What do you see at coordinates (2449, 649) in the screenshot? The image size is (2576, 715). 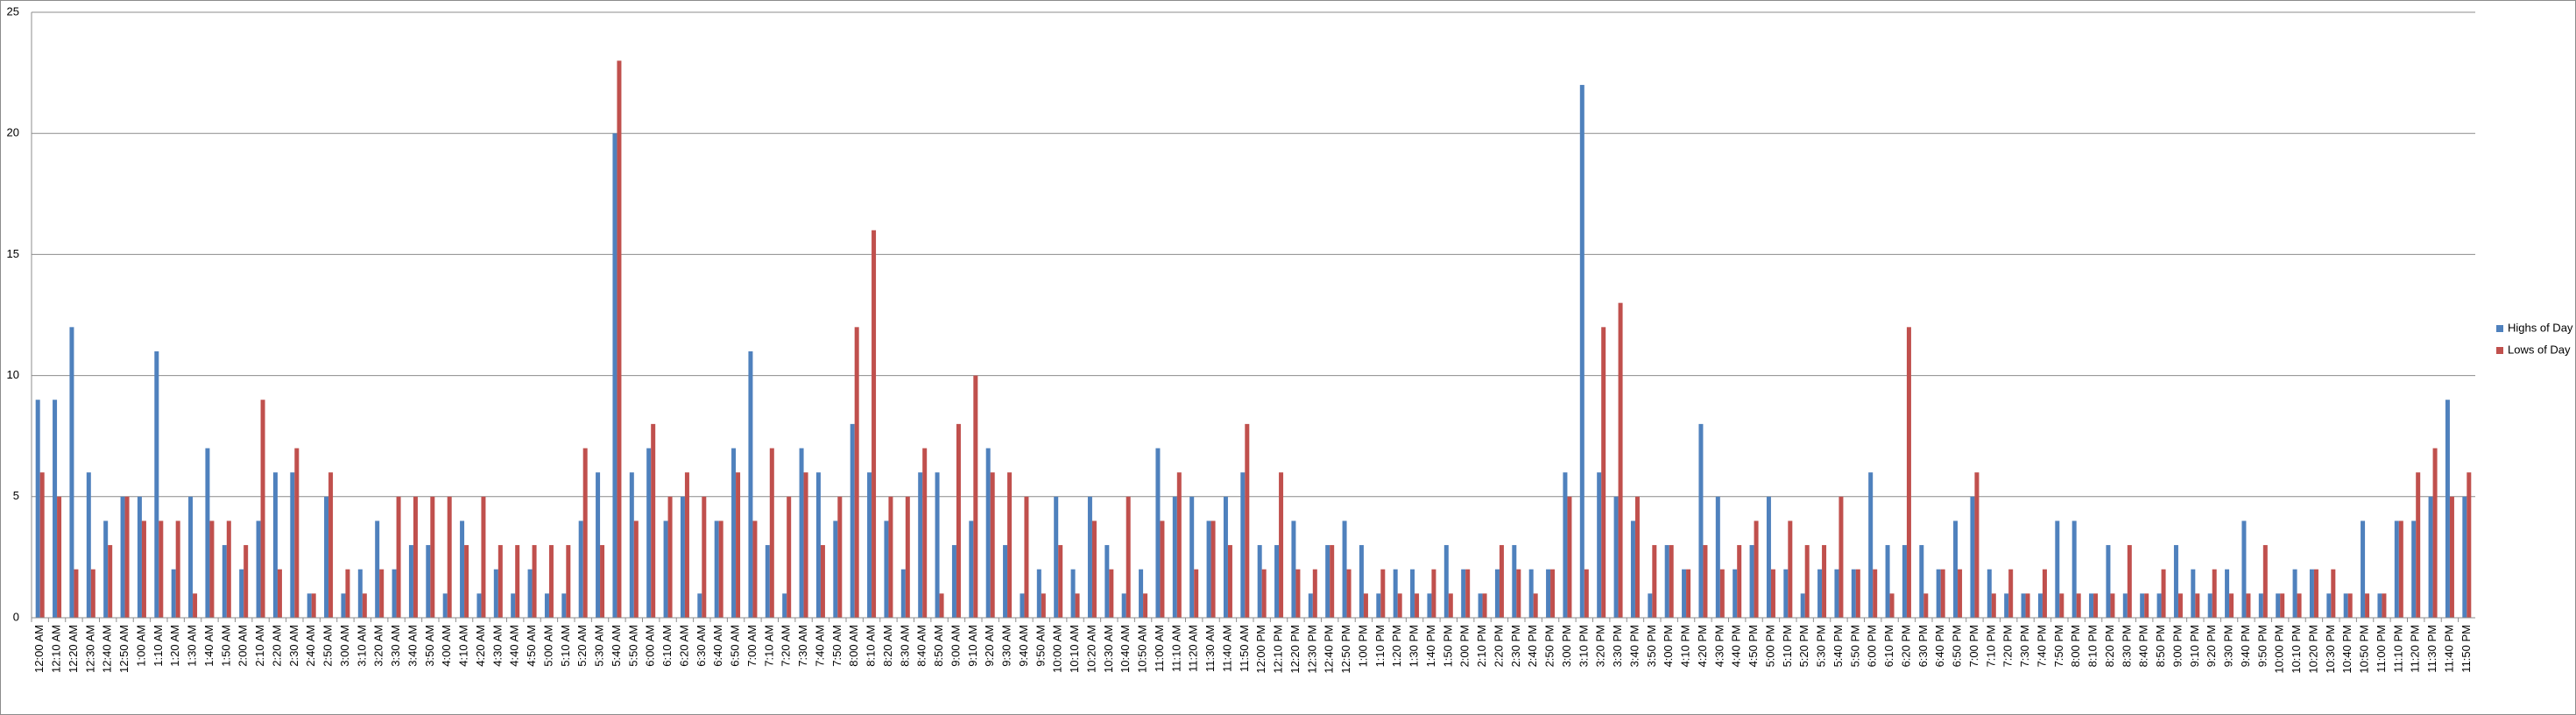 I see `x-tick-label: 11:40 PM` at bounding box center [2449, 649].